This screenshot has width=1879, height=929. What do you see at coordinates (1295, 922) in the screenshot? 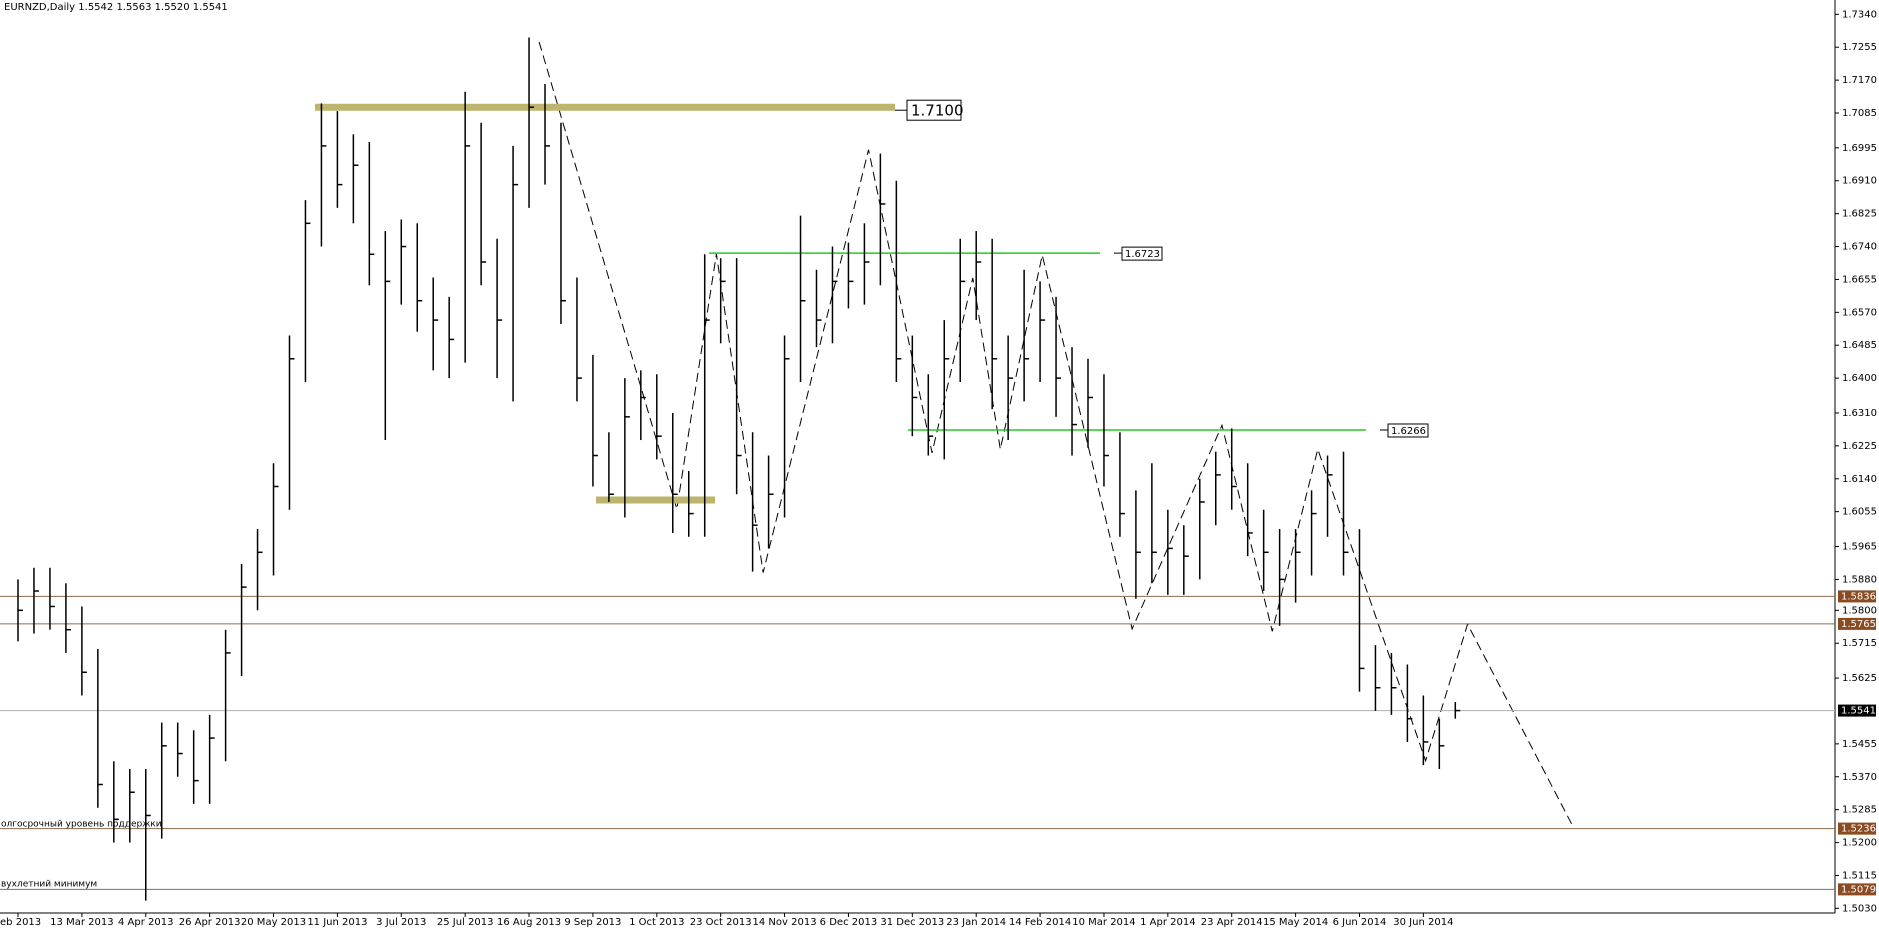
I see `x-tick-label: 15 May 2014` at bounding box center [1295, 922].